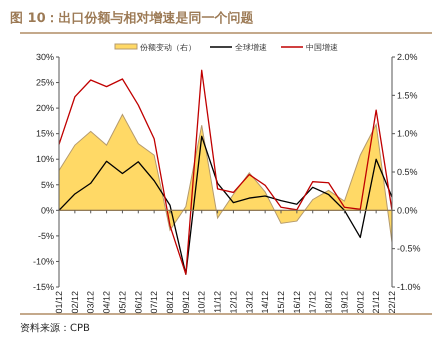  What do you see at coordinates (46, 235) in the screenshot?
I see `y-tick-label: -5%` at bounding box center [46, 235].